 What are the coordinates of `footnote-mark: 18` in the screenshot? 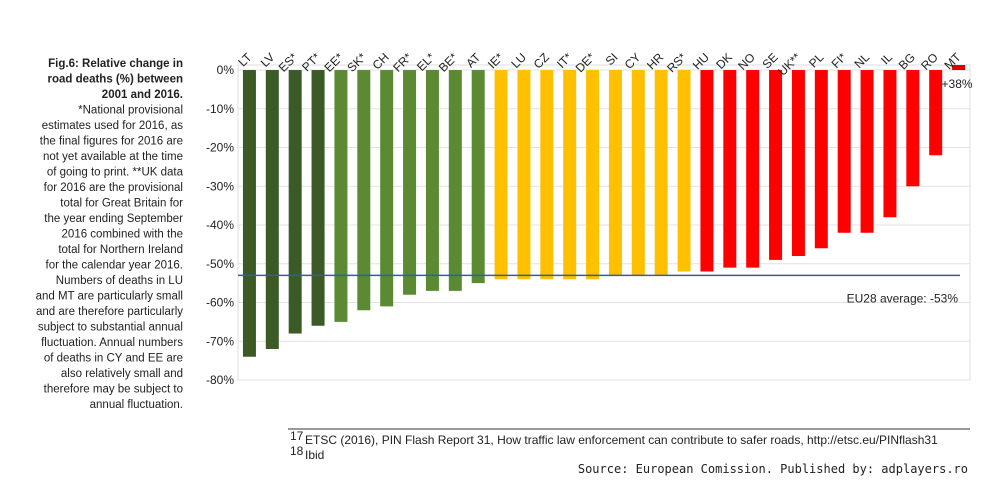 It's located at (297, 451).